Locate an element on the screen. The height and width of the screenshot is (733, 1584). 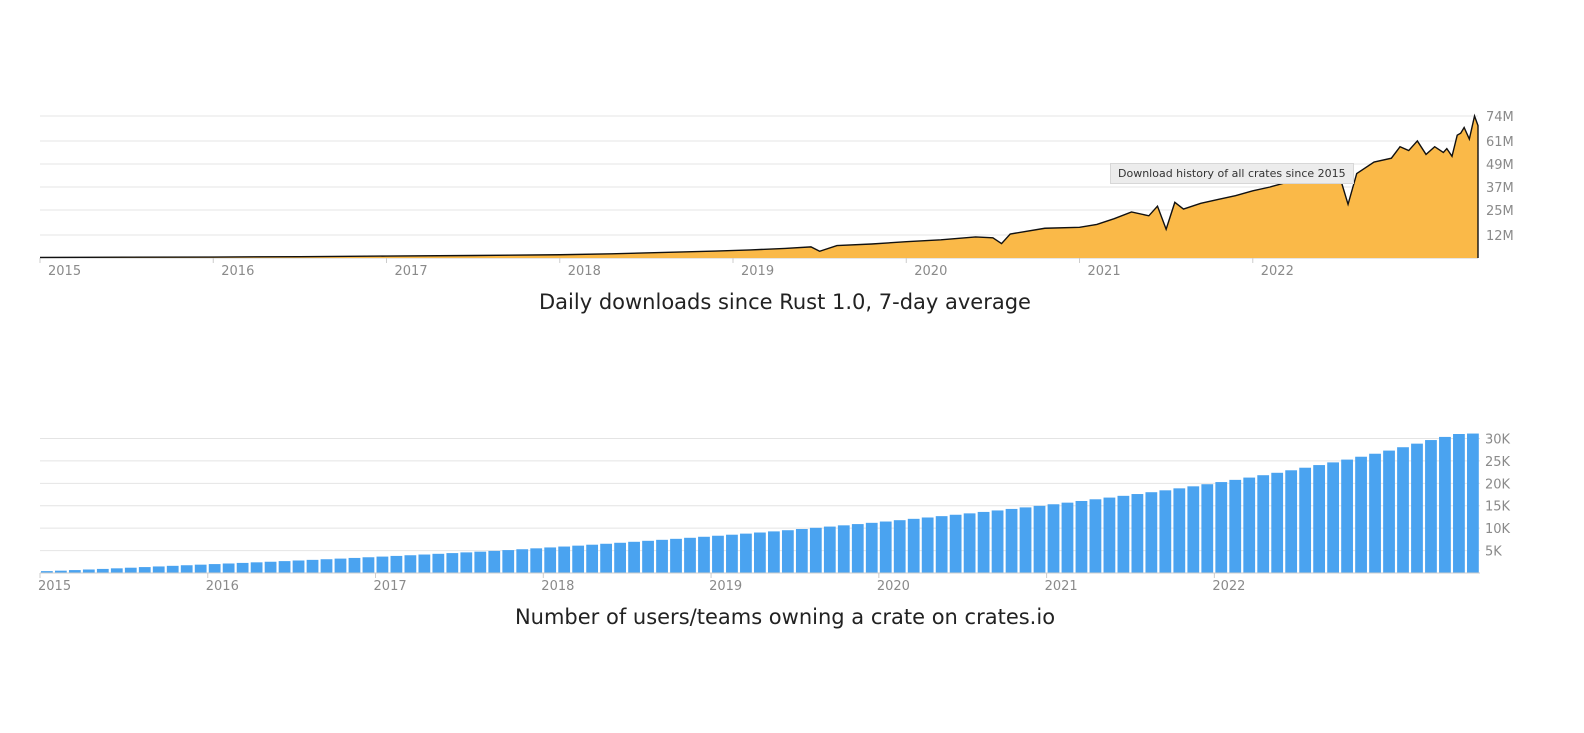
x-tick-label: 2015 is located at coordinates (54, 586).